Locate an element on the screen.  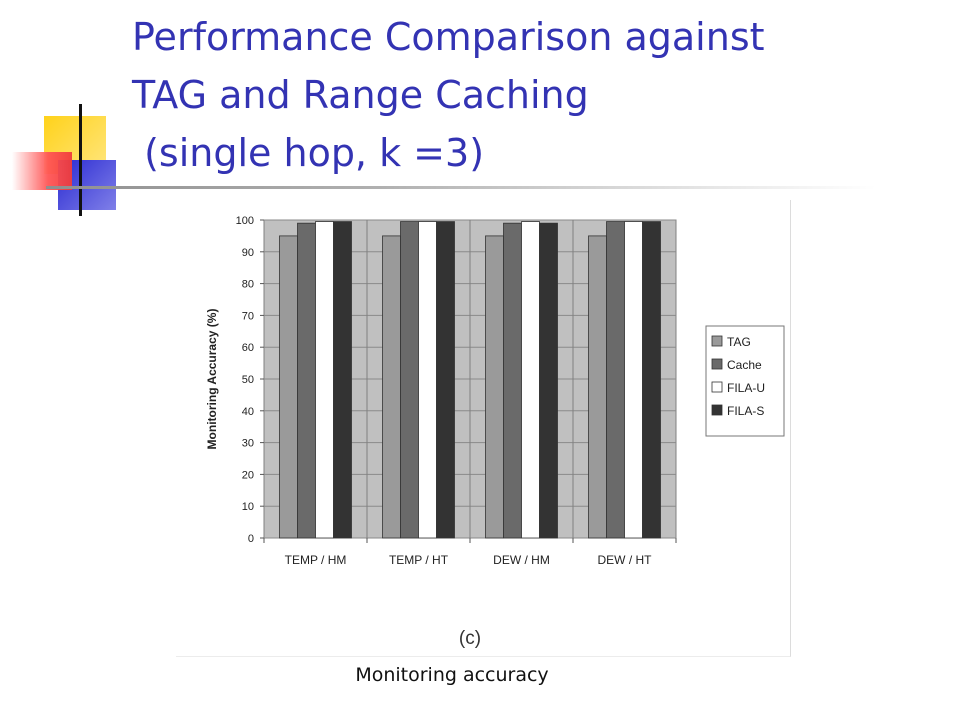
slide-title-line-3: (single hop, k =3) is located at coordinates (308, 153).